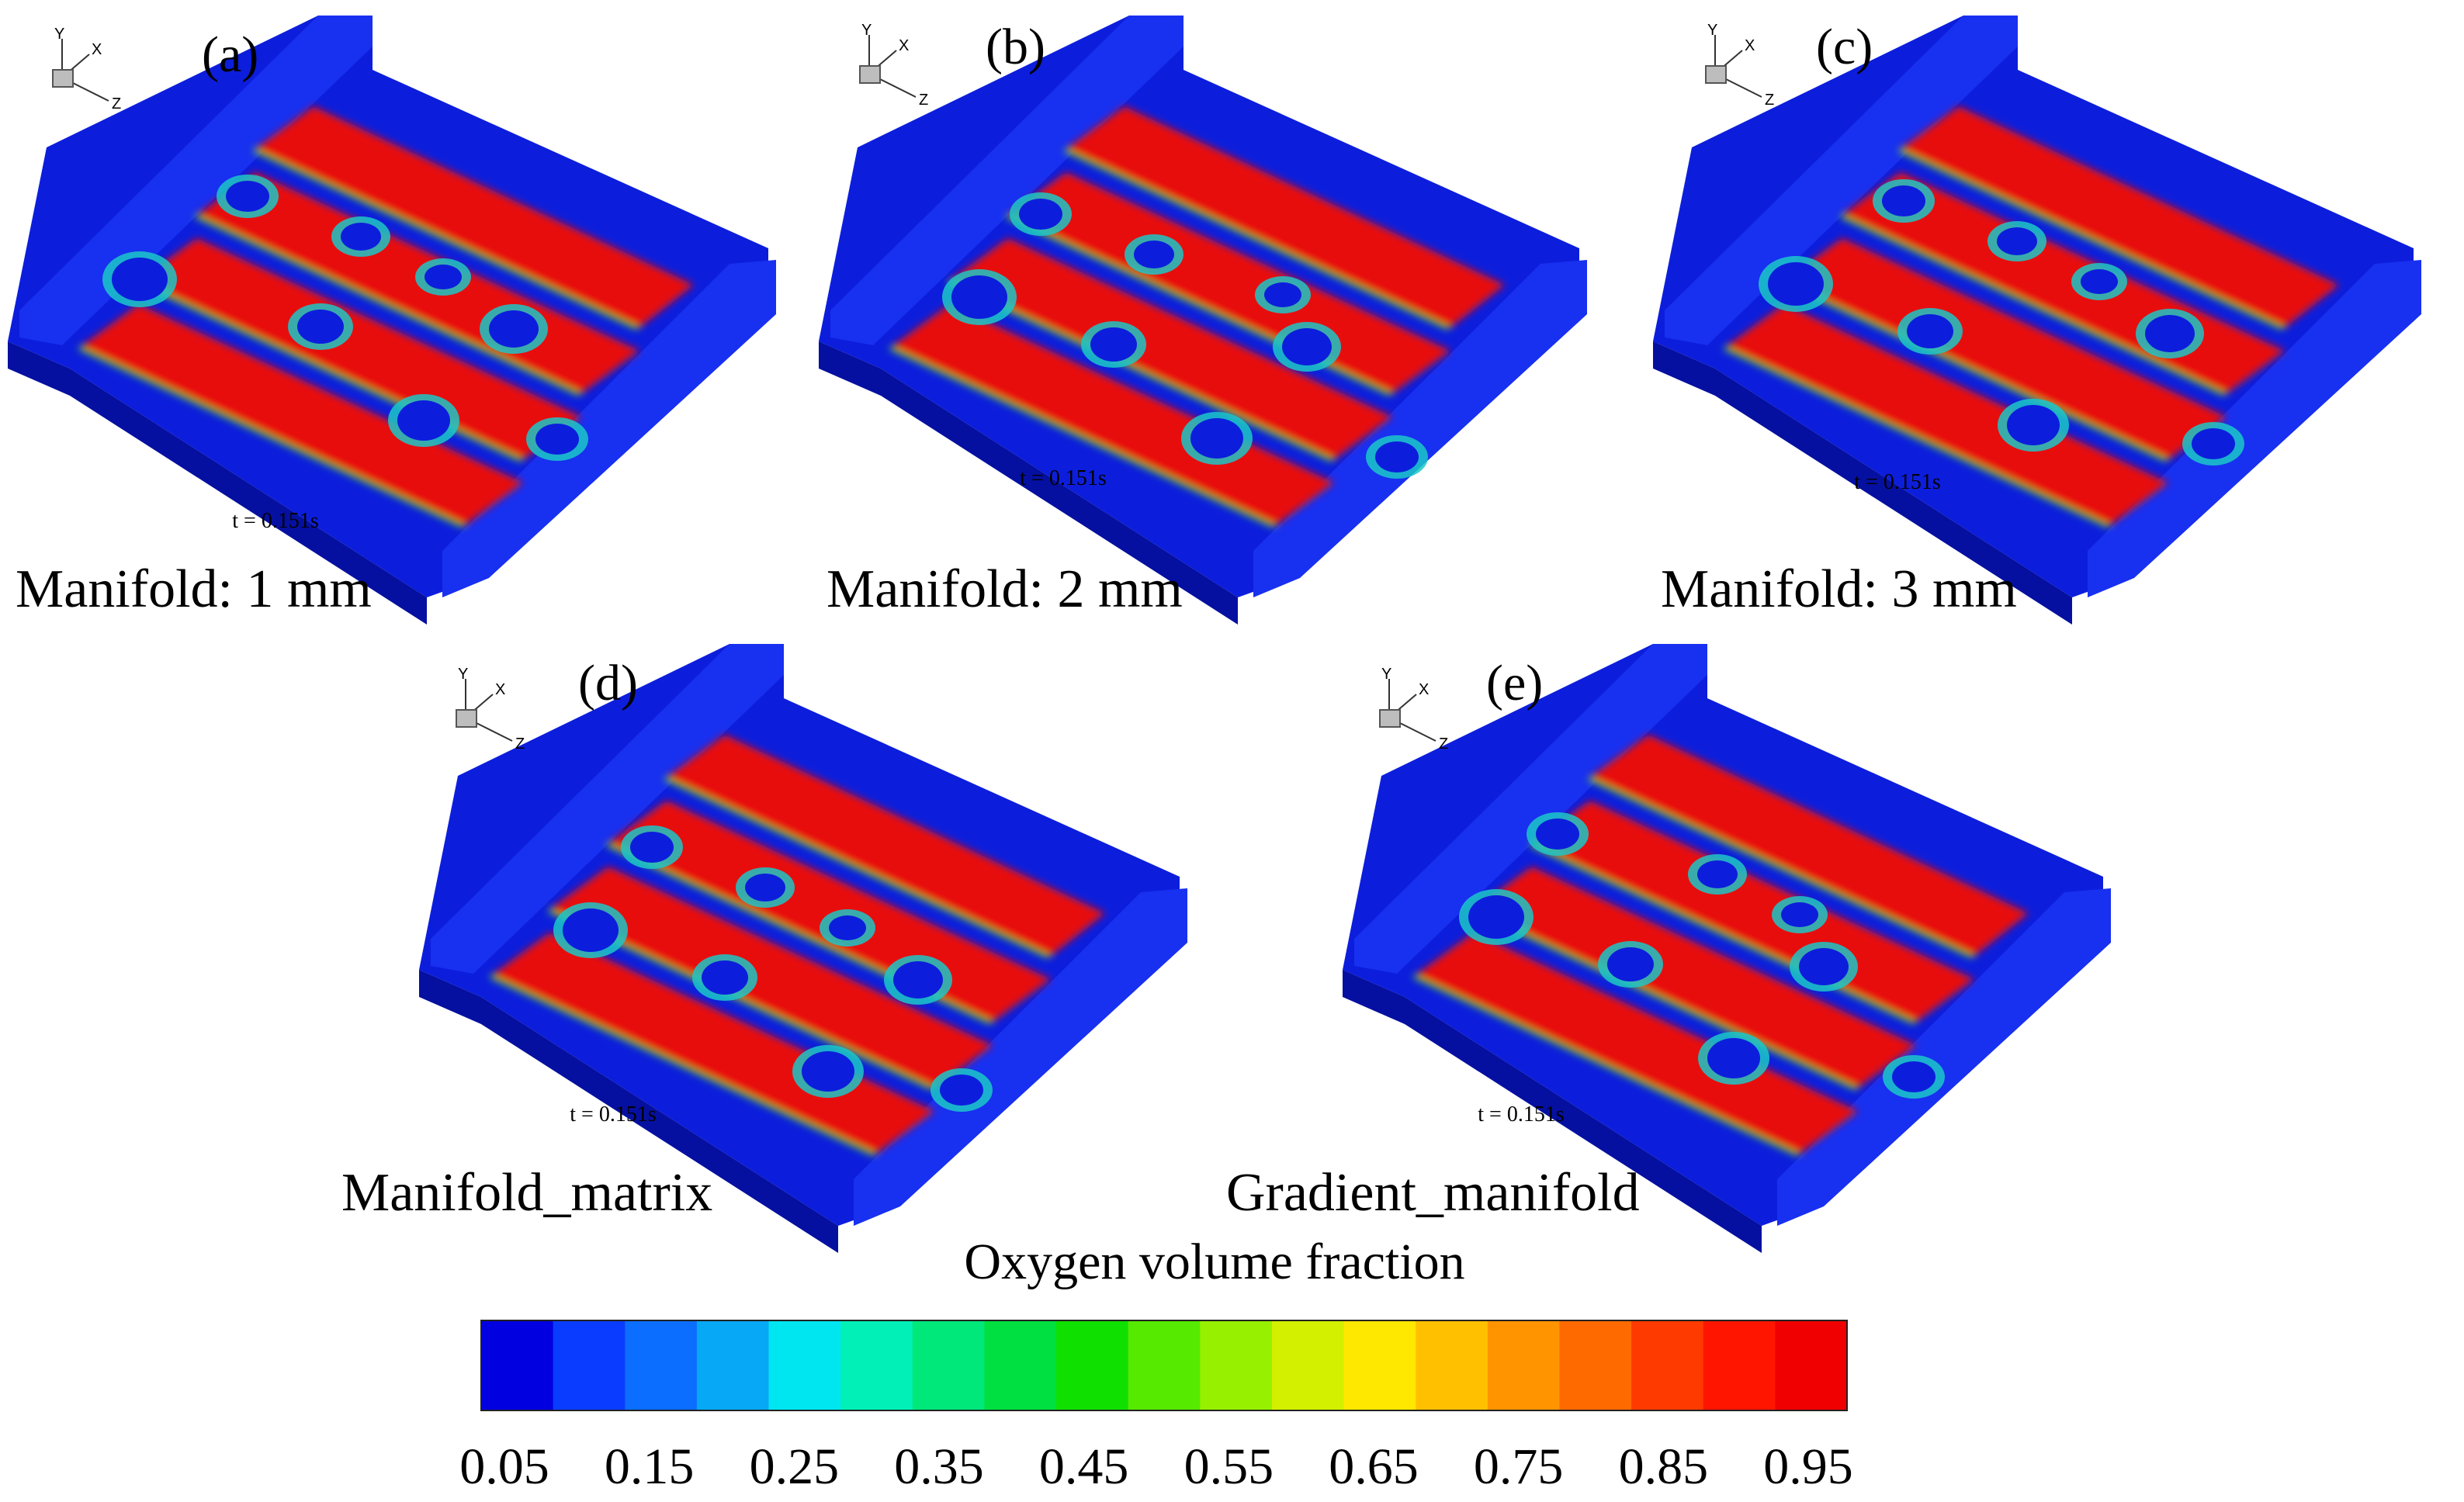  Describe the element at coordinates (1839, 589) in the screenshot. I see `panel-caption: Manifold: 3 mm` at that location.